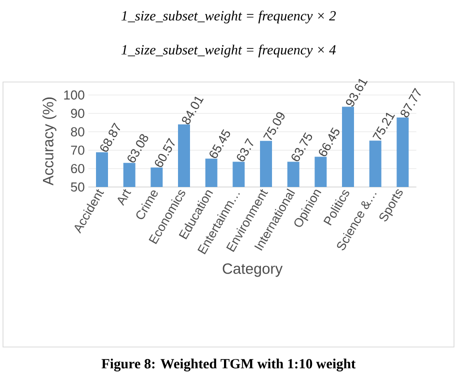  Describe the element at coordinates (74, 95) in the screenshot. I see `y-tick-label: 100` at that location.